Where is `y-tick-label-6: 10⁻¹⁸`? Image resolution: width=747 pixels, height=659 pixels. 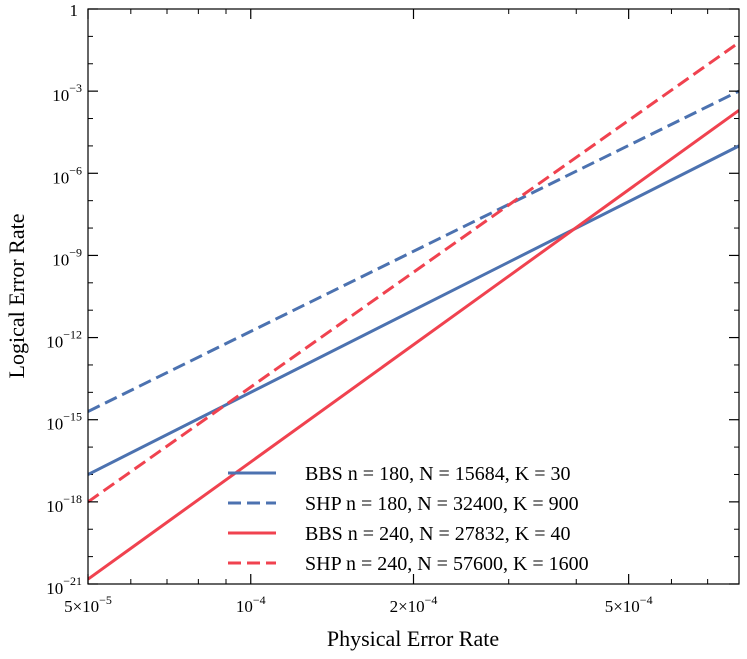
y-tick-label-6: 10⁻¹⁸ is located at coordinates (64, 504).